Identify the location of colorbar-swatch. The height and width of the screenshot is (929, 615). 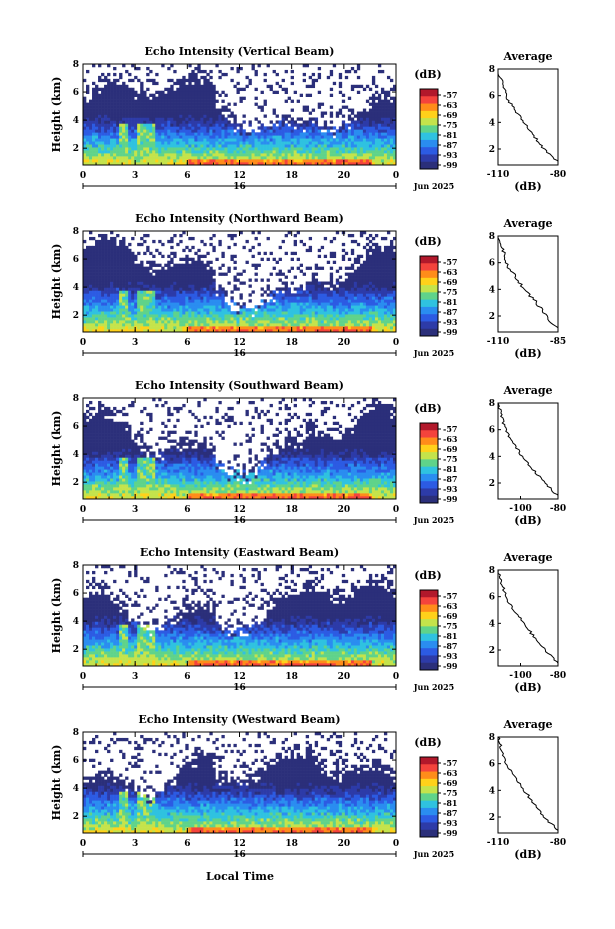
(429, 122).